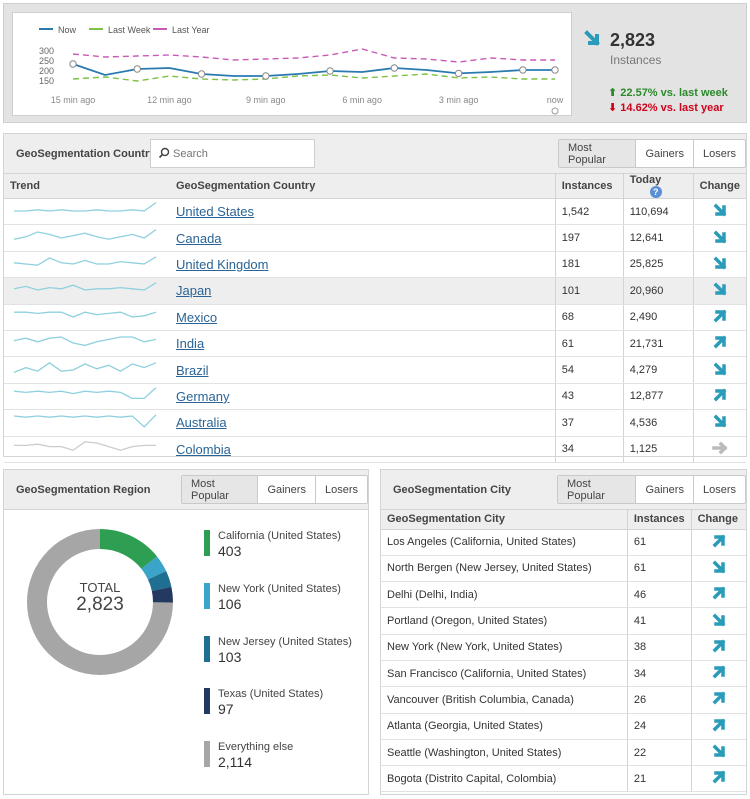 This screenshot has width=750, height=799. I want to click on country-tabs: Most Popular Gainers Losers, so click(652, 153).